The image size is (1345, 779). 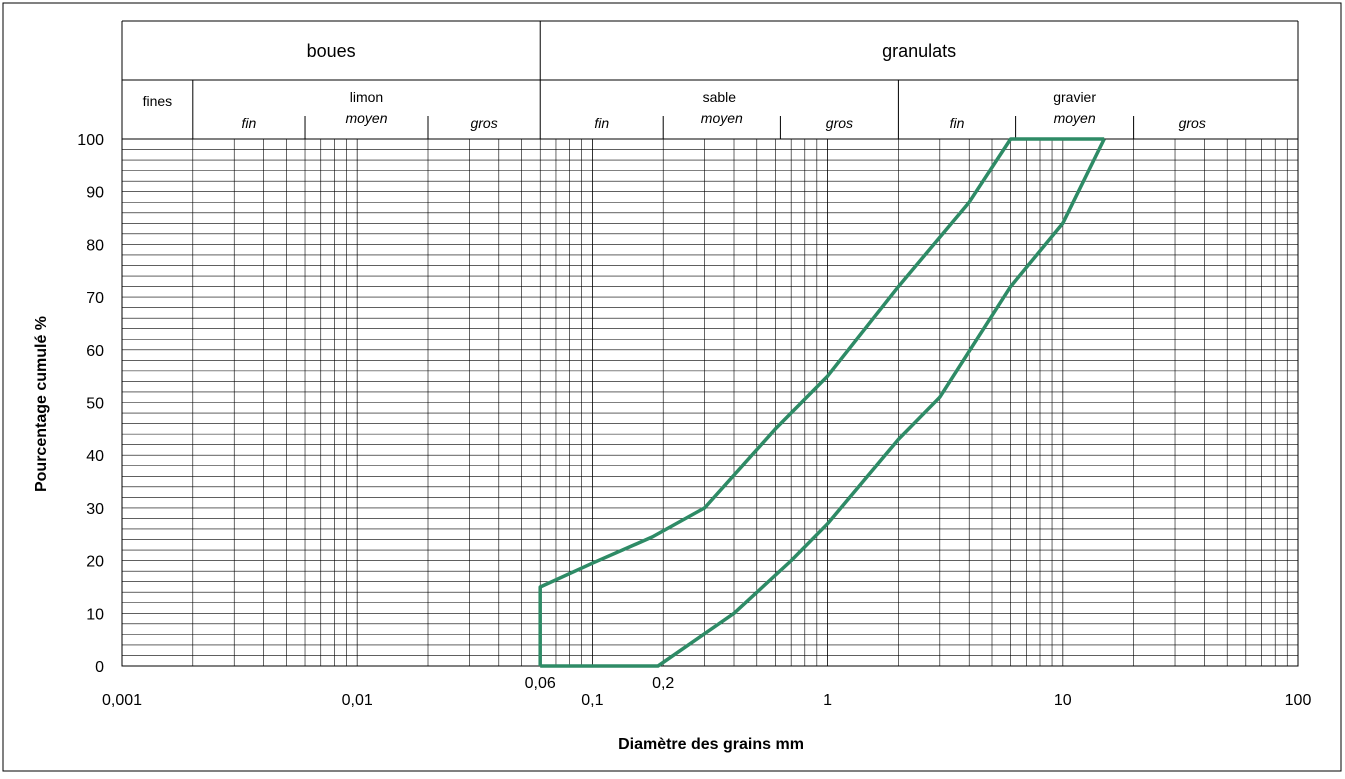 I want to click on group-fines: fines, so click(x=158, y=101).